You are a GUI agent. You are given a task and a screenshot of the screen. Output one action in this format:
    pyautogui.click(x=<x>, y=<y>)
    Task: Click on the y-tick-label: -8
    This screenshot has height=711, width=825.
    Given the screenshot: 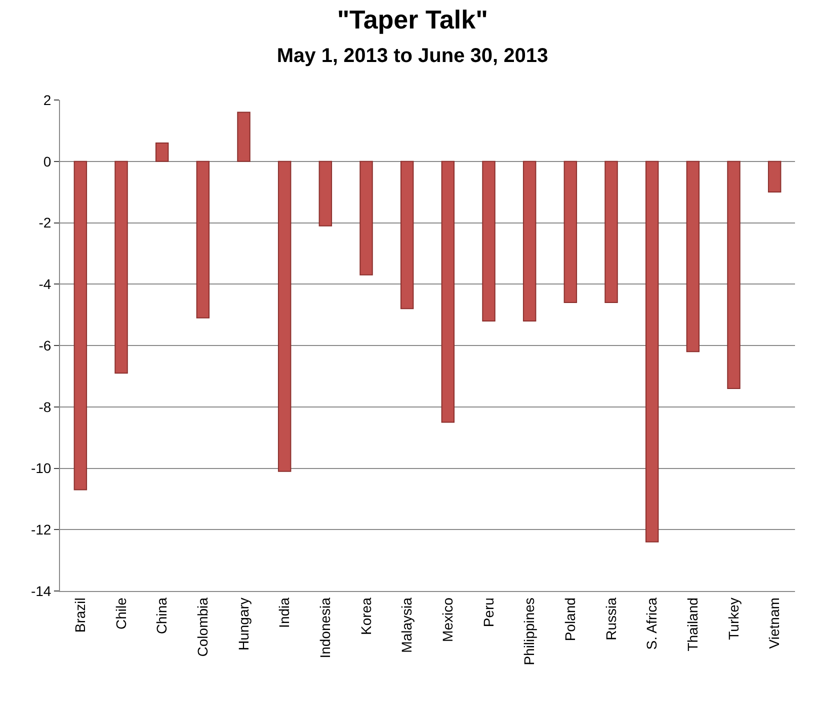 What is the action you would take?
    pyautogui.click(x=45, y=406)
    